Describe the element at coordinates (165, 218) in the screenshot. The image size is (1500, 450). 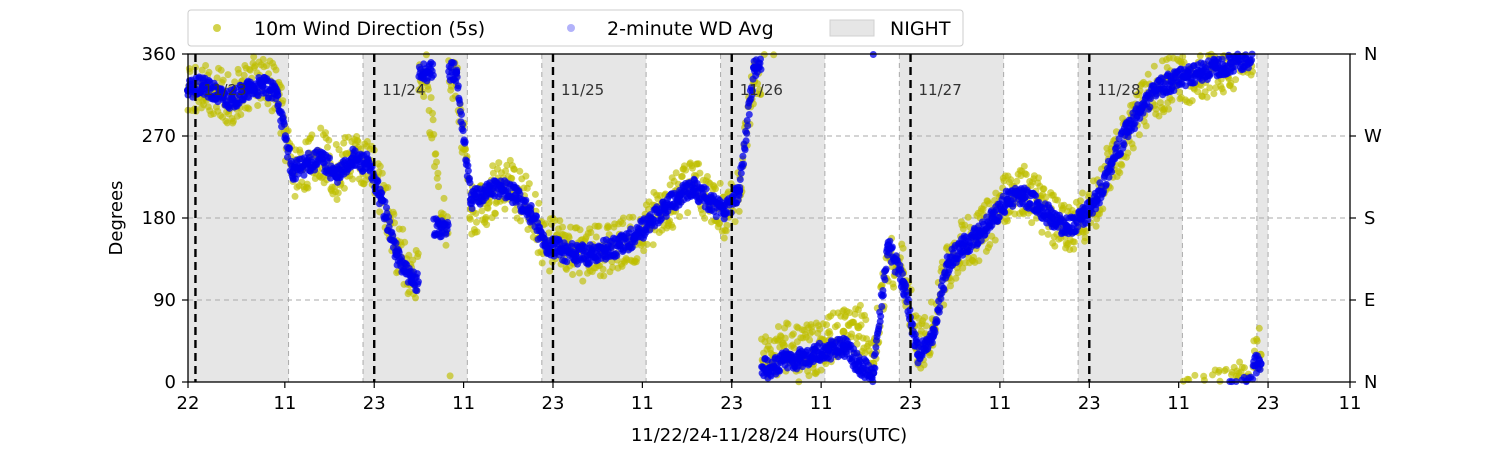
I see `y-axis-ticks: 0 90 180 270 360` at that location.